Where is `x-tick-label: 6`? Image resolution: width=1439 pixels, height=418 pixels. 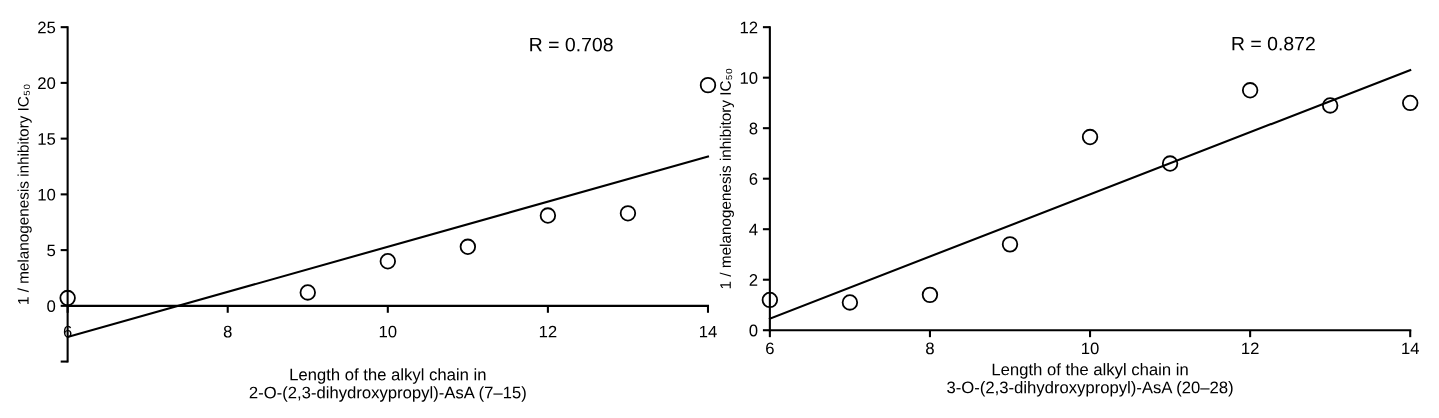
x-tick-label: 6 is located at coordinates (770, 348).